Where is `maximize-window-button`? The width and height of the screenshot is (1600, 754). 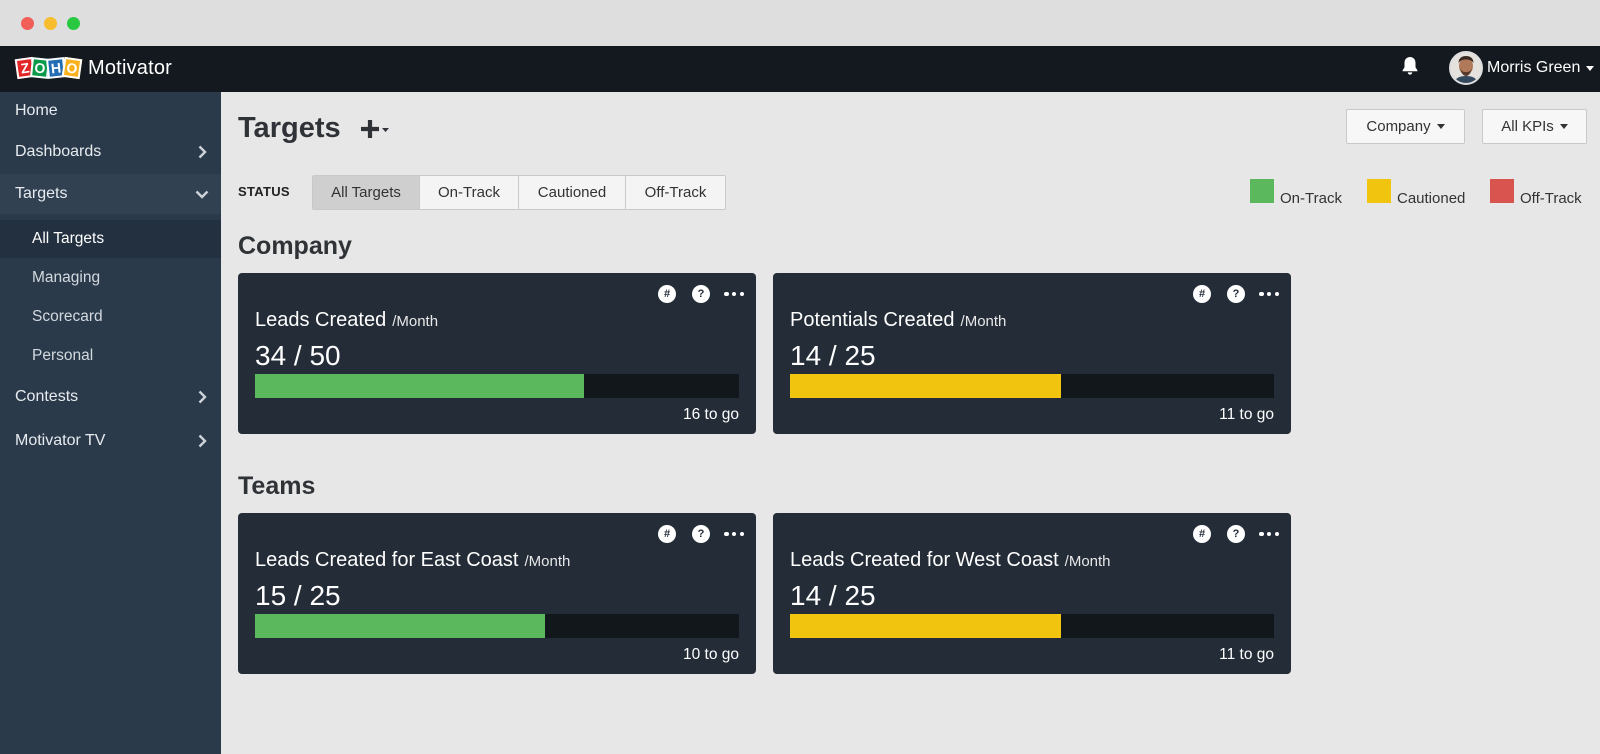
maximize-window-button is located at coordinates (73, 23).